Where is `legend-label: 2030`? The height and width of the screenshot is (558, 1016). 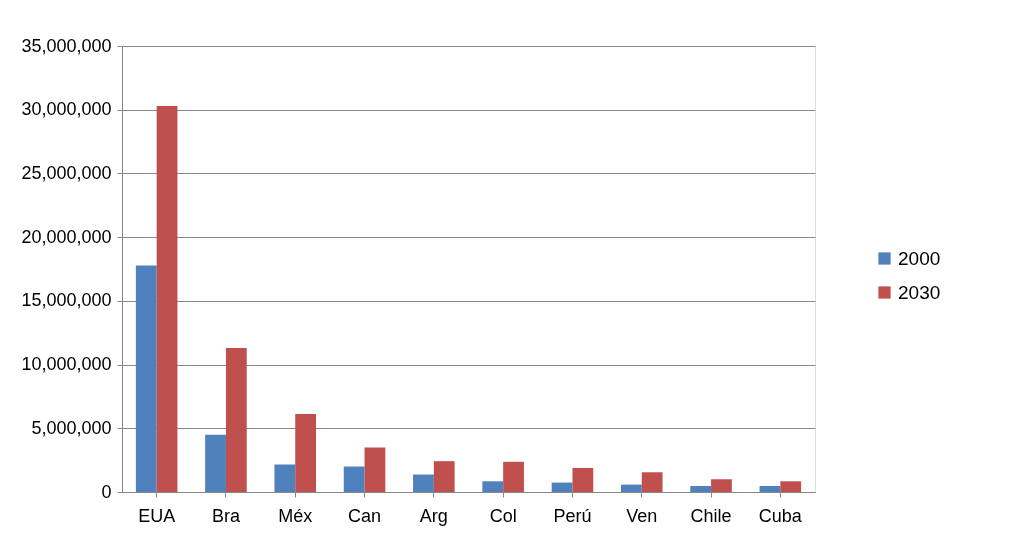 legend-label: 2030 is located at coordinates (919, 292).